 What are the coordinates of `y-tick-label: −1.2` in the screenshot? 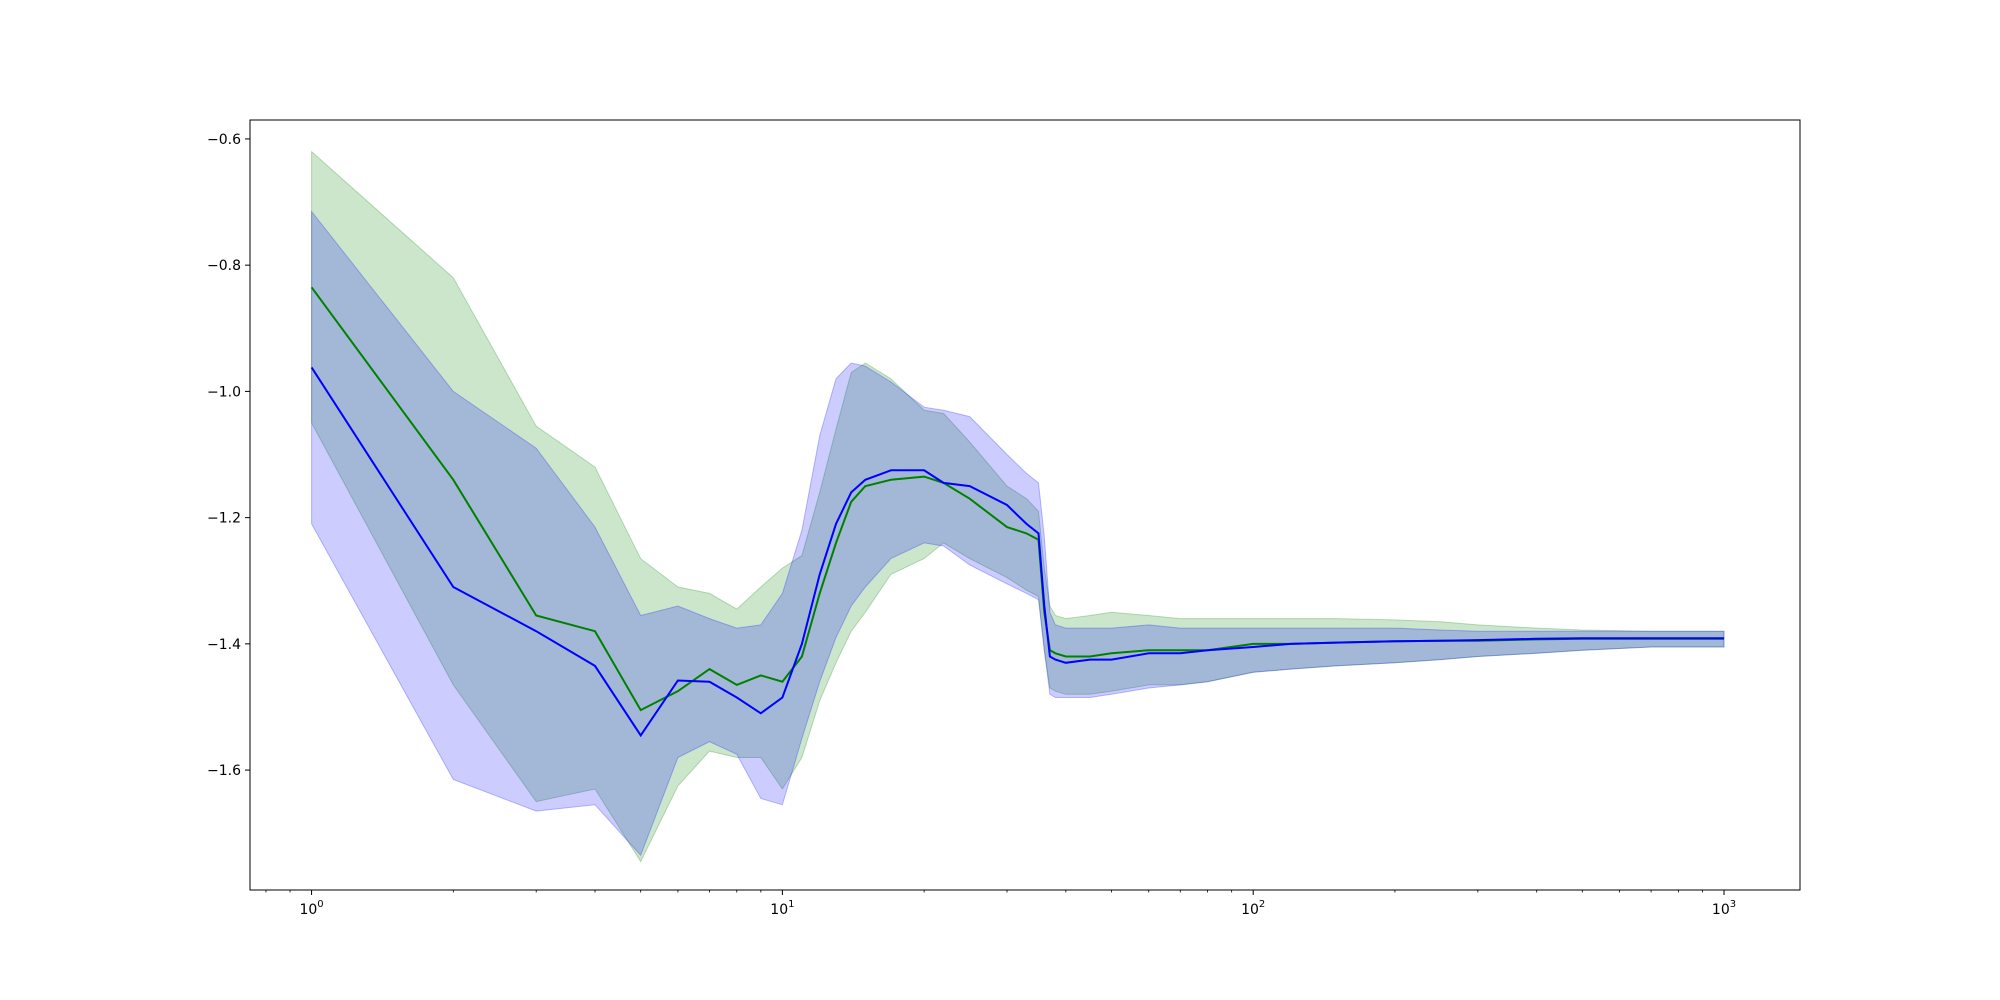 It's located at (224, 519).